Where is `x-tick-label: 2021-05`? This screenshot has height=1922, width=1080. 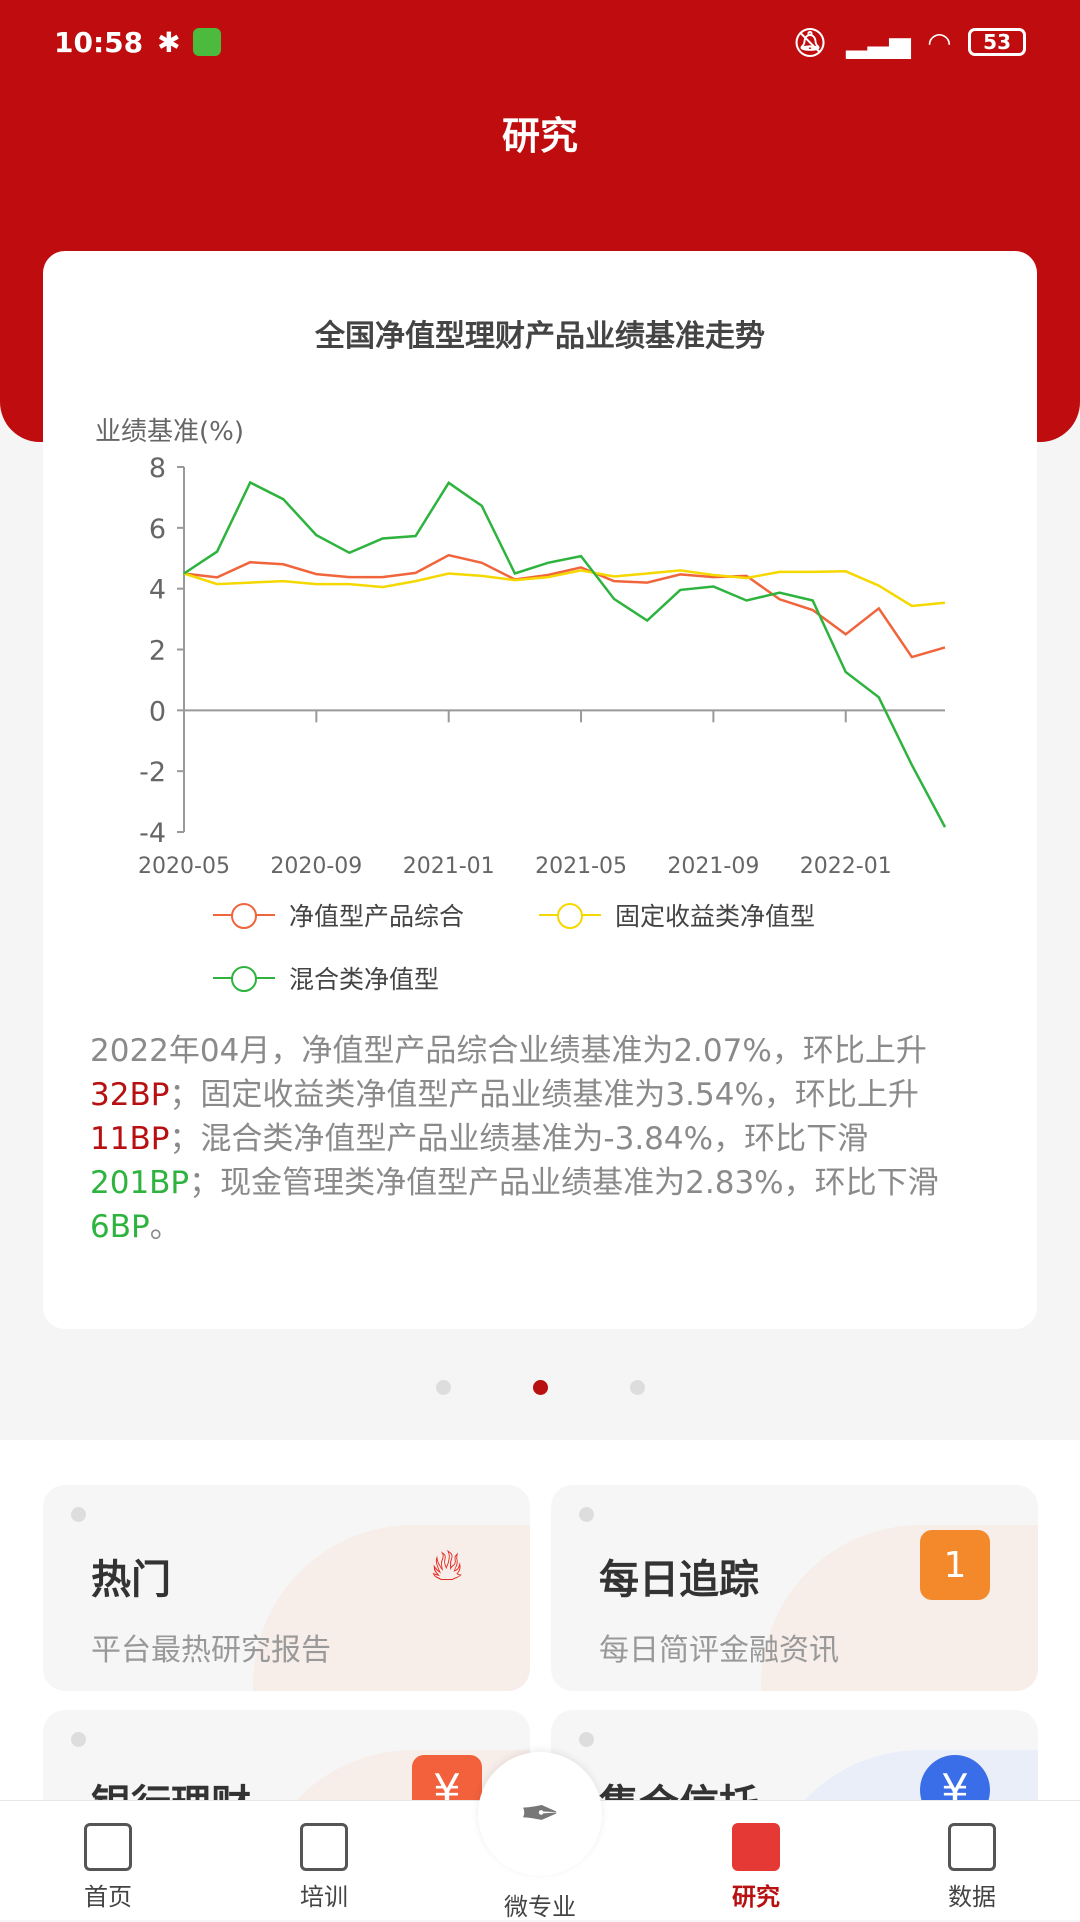
x-tick-label: 2021-05 is located at coordinates (581, 866).